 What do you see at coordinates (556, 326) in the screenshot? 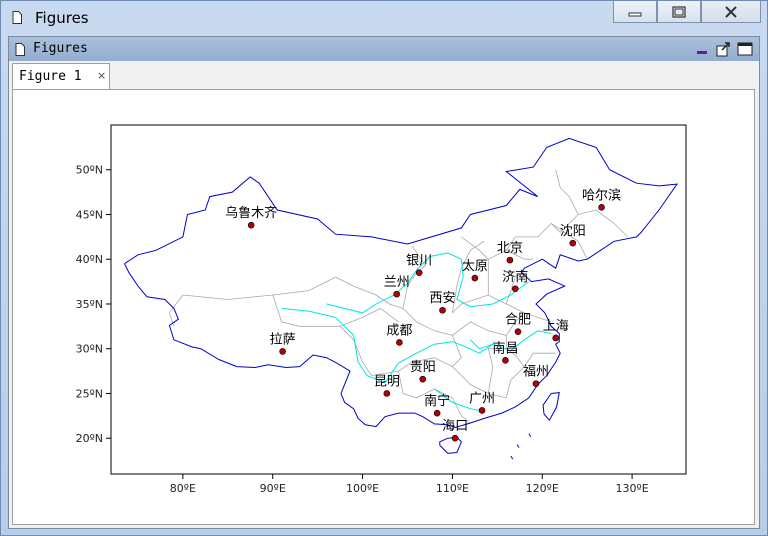
I see `city-label: 上海` at bounding box center [556, 326].